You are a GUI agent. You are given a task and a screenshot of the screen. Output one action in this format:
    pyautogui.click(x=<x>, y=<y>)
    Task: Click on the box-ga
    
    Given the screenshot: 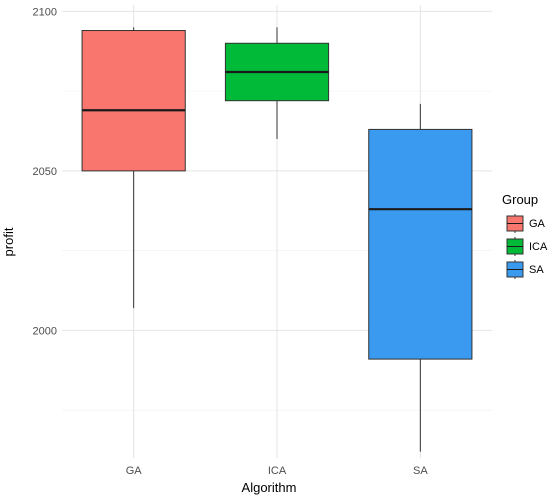 What is the action you would take?
    pyautogui.click(x=133, y=168)
    